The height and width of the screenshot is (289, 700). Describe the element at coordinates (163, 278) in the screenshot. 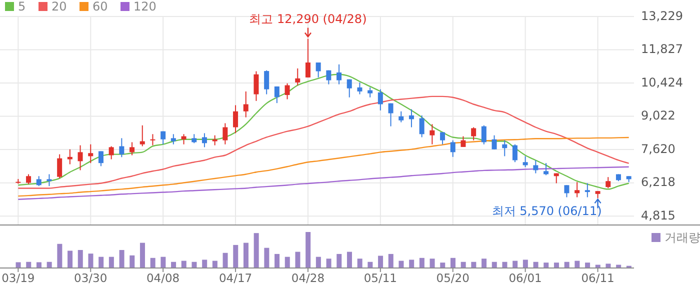

I see `x-tick-label: 04/08` at that location.